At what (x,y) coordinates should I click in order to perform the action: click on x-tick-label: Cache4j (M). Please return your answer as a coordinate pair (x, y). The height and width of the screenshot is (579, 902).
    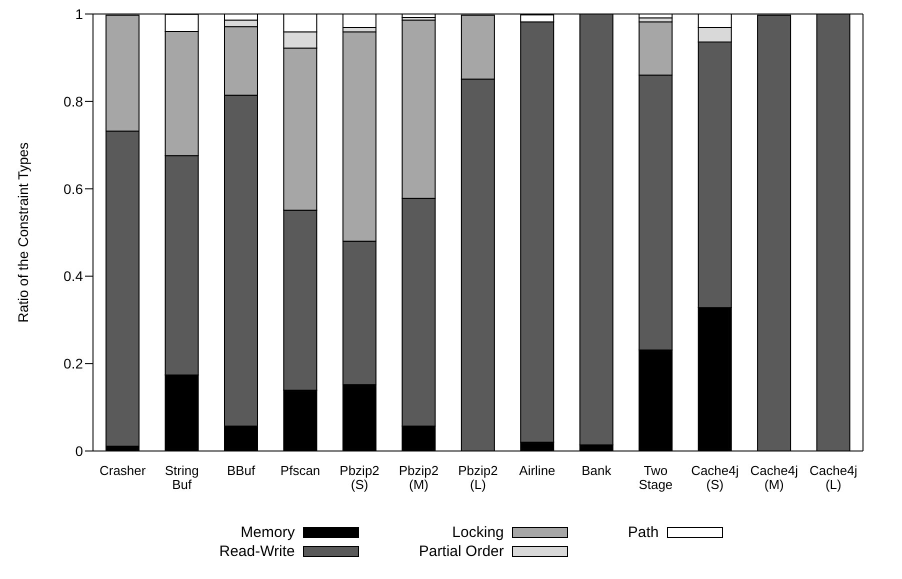
    Looking at the image, I should click on (774, 477).